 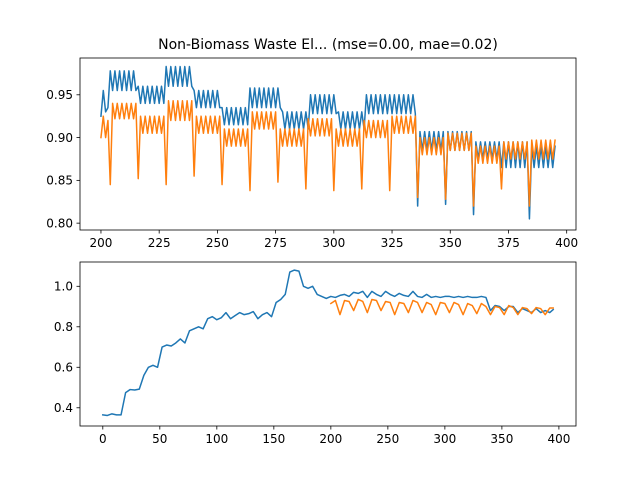 I want to click on panel-1-series-1-line, so click(x=441, y=307).